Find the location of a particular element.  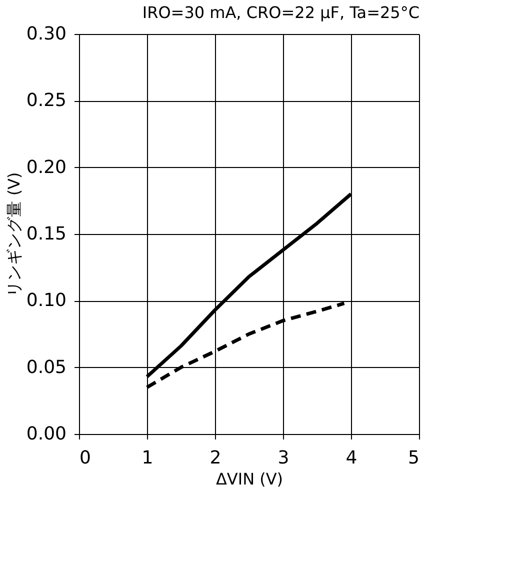

x-tick-label: 4 is located at coordinates (352, 458).